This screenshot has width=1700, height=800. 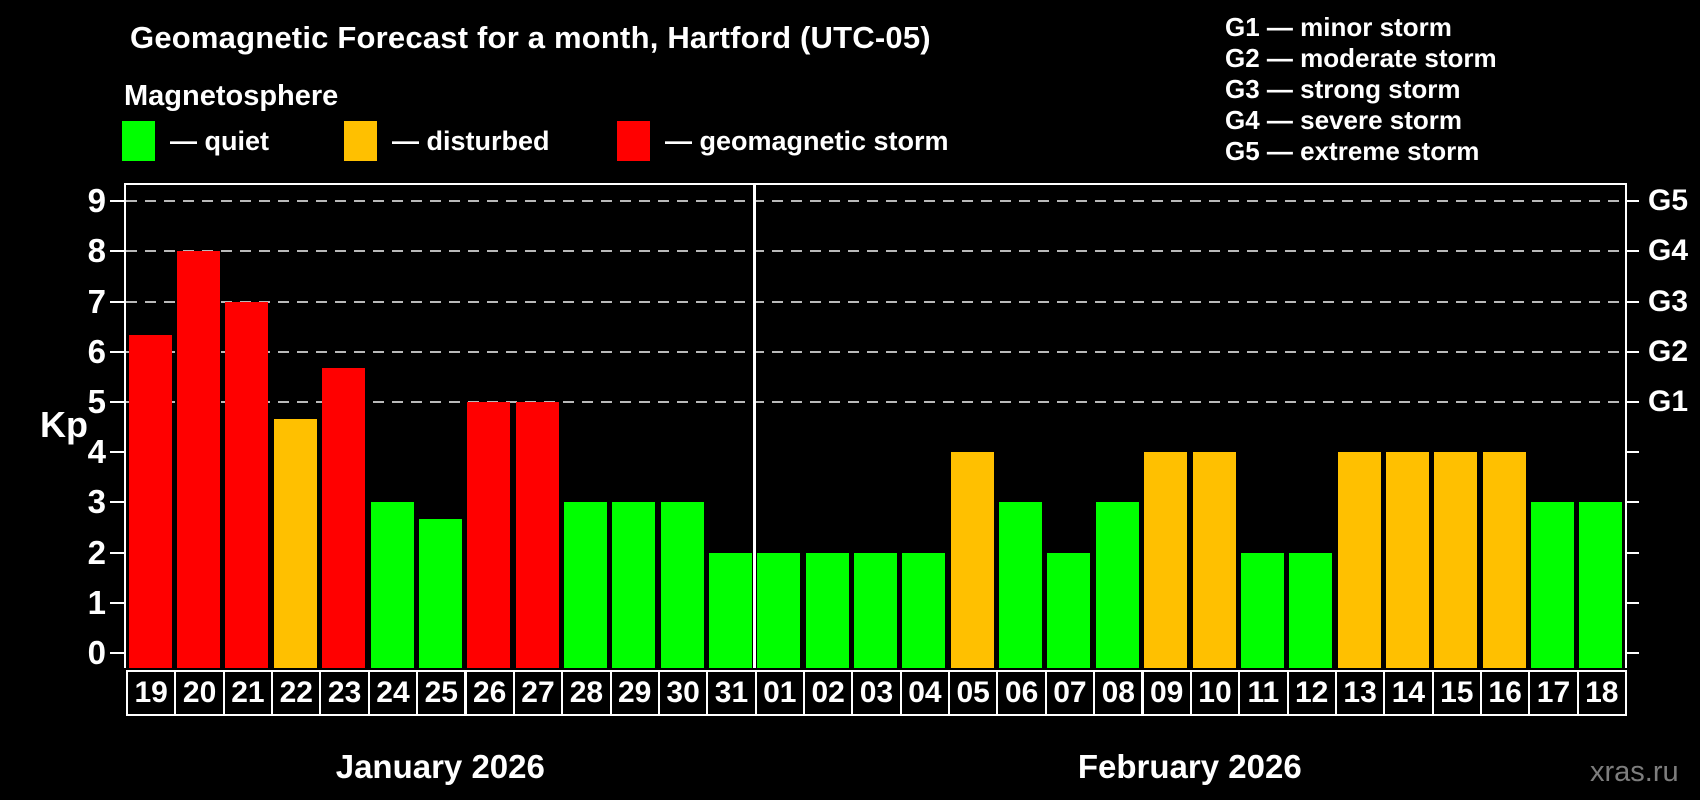 What do you see at coordinates (1215, 693) in the screenshot?
I see `day-label-10: 10` at bounding box center [1215, 693].